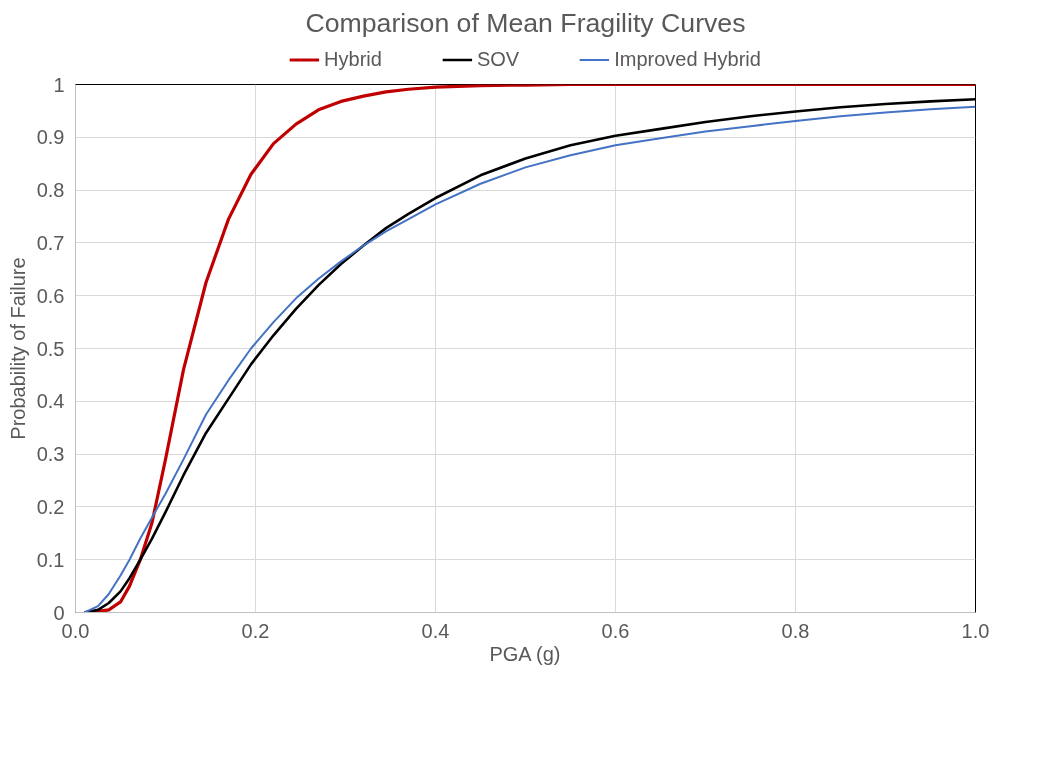 The image size is (1061, 771). I want to click on y-tick-label: 0.2, so click(50, 506).